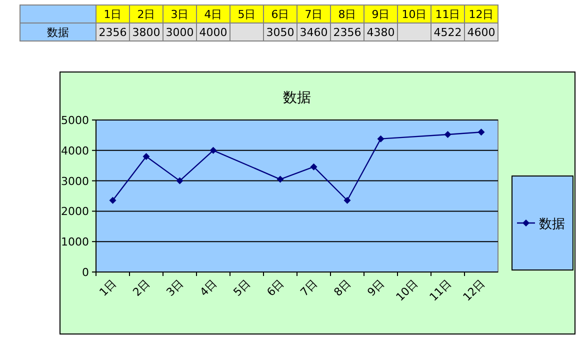 Image resolution: width=581 pixels, height=338 pixels. What do you see at coordinates (241, 287) in the screenshot?
I see `x-tick-label: 5日` at bounding box center [241, 287].